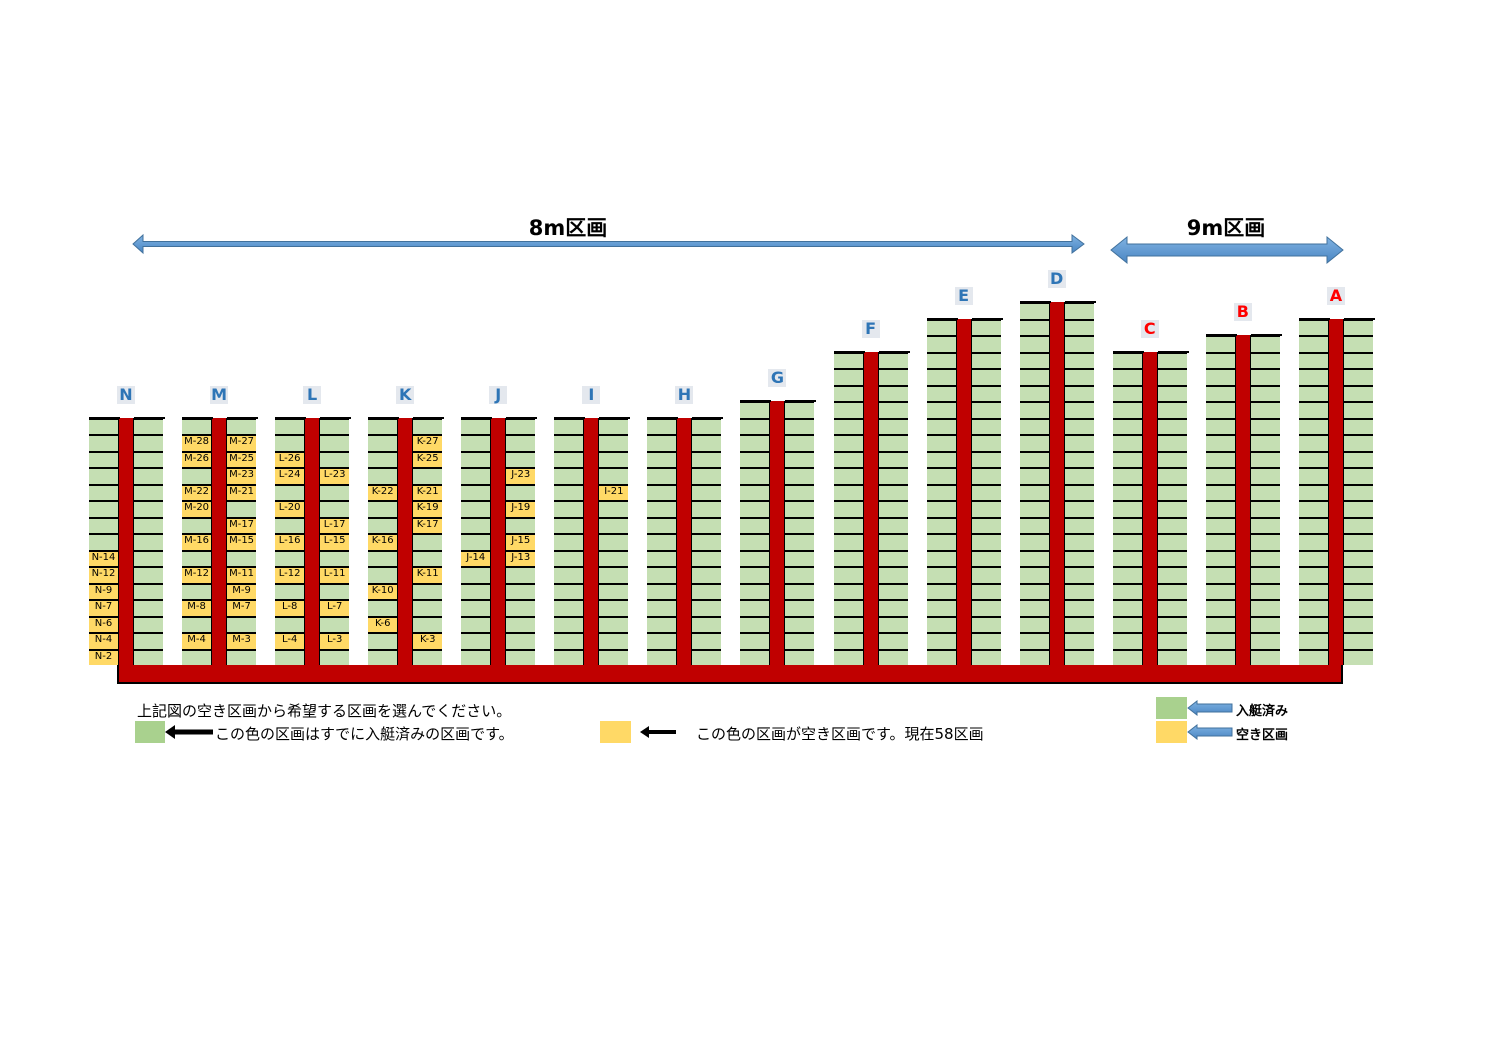 Image resolution: width=1496 pixels, height=1058 pixels. What do you see at coordinates (103, 590) in the screenshot?
I see `vacant-slot: N-9` at bounding box center [103, 590].